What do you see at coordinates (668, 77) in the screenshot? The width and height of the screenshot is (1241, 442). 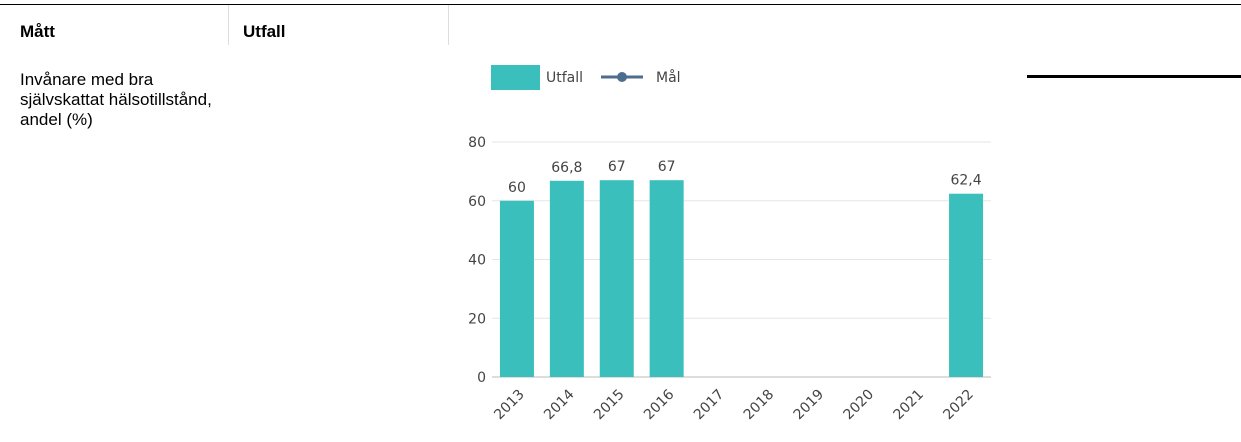 I see `legend-label: Mål` at bounding box center [668, 77].